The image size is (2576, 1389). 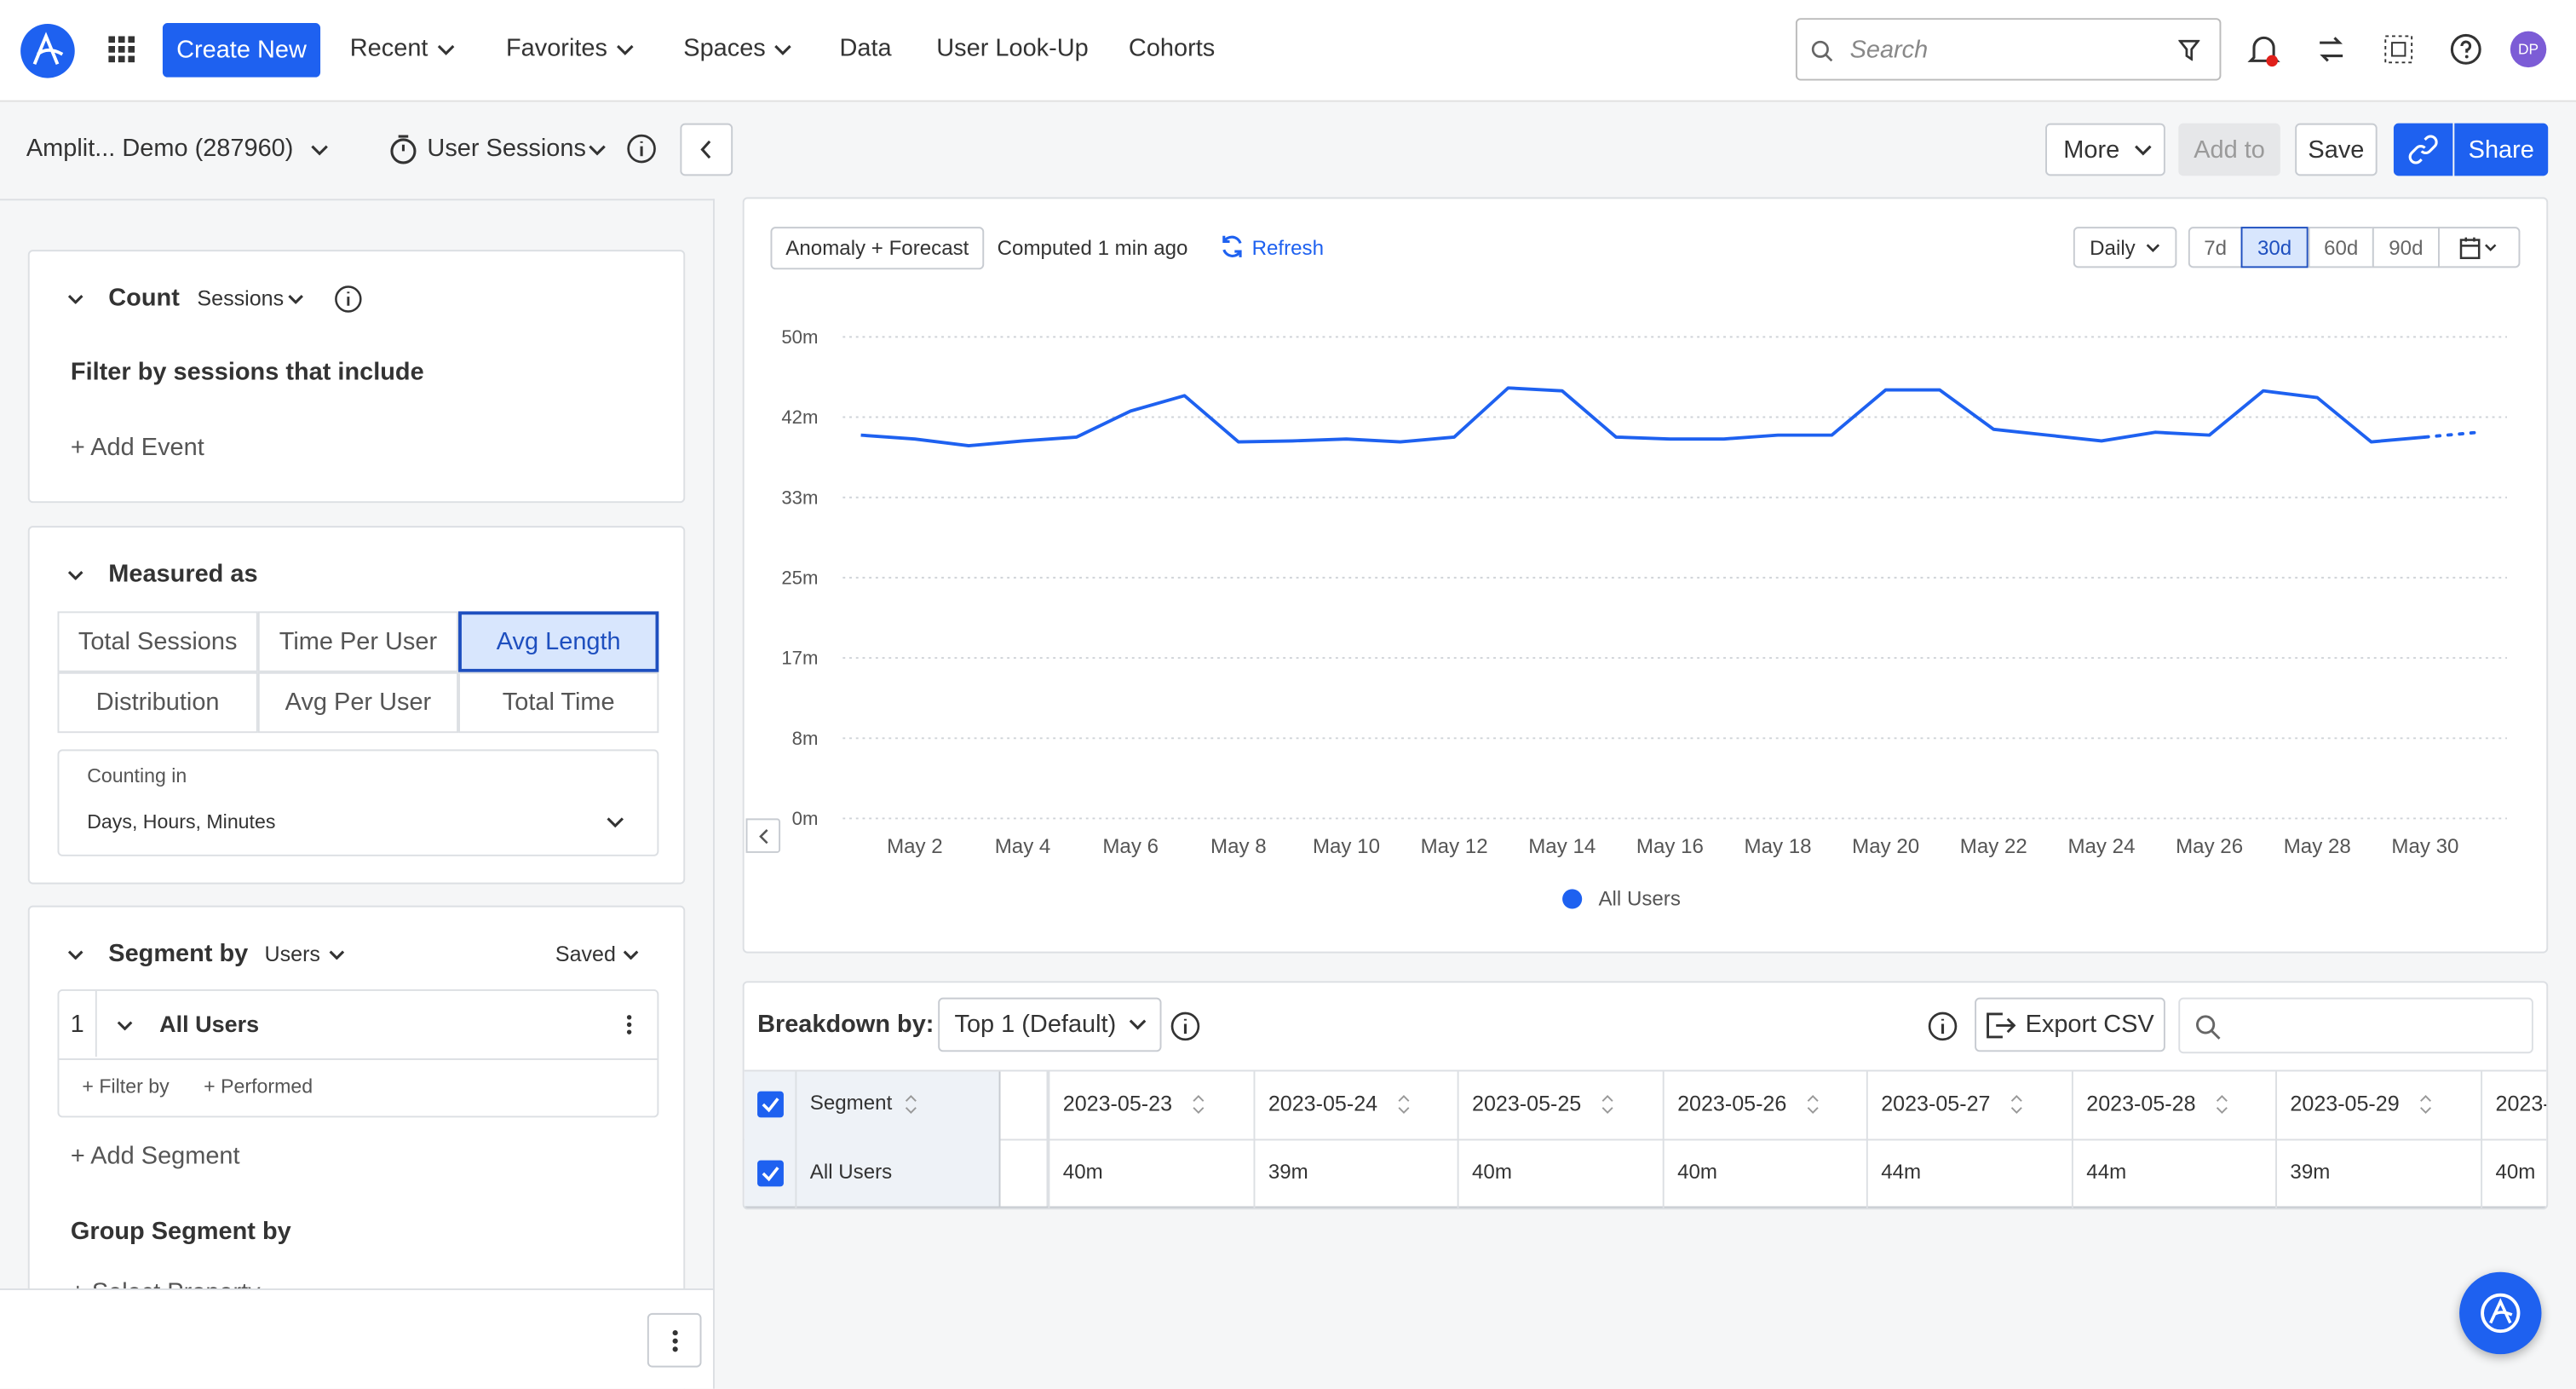 I want to click on y-tick-label: 8m, so click(x=806, y=739).